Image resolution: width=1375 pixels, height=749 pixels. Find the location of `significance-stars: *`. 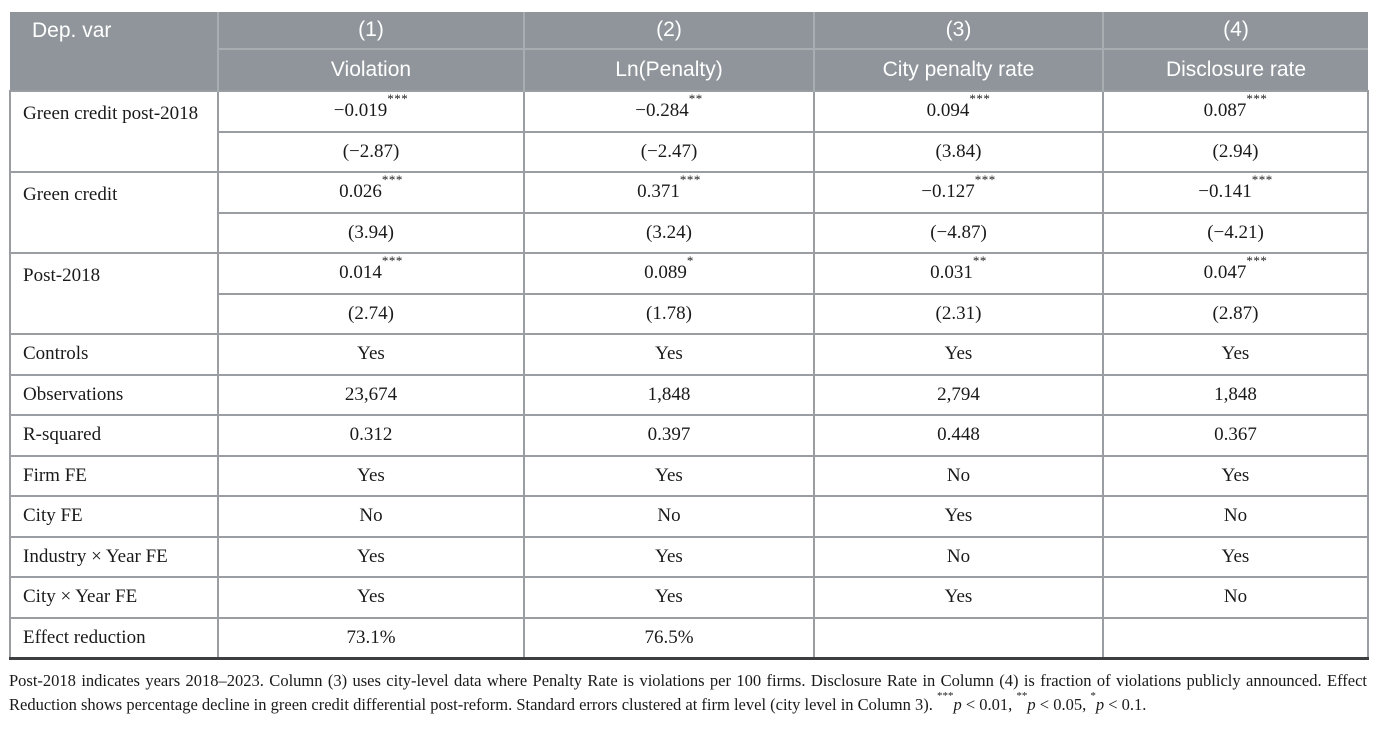

significance-stars: * is located at coordinates (690, 260).